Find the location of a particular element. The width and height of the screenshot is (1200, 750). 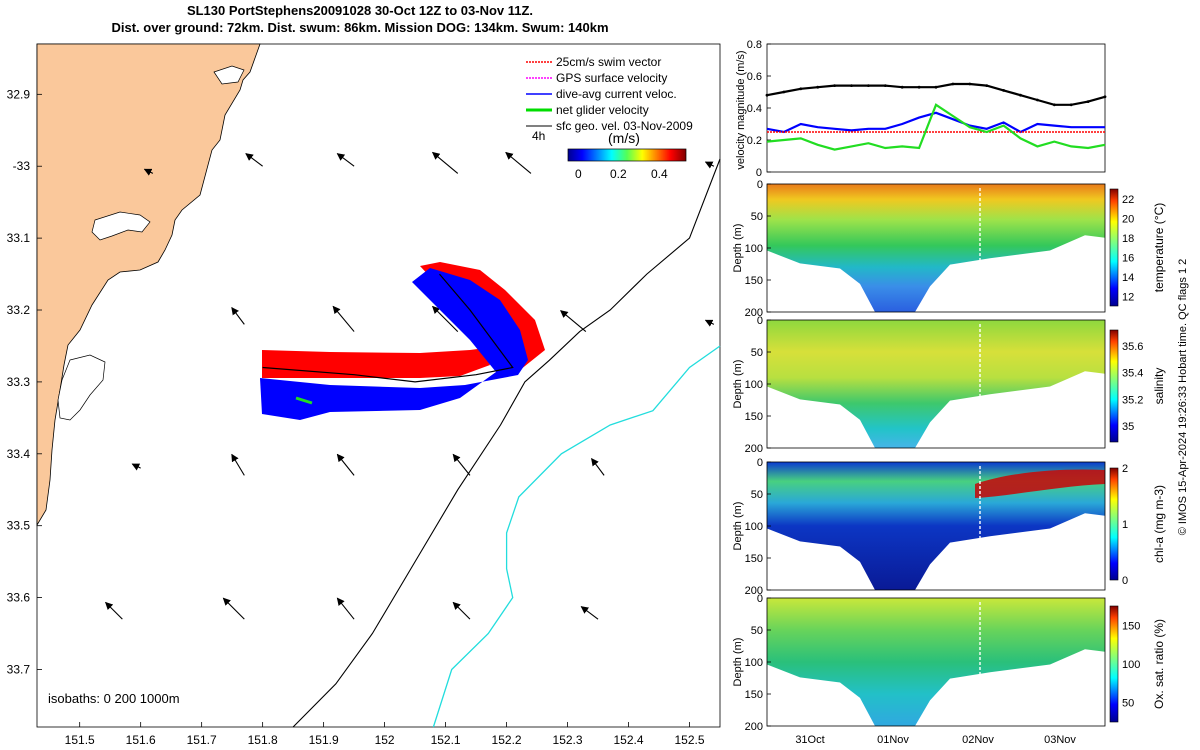

time-tick-label: 02Nov is located at coordinates (978, 740).